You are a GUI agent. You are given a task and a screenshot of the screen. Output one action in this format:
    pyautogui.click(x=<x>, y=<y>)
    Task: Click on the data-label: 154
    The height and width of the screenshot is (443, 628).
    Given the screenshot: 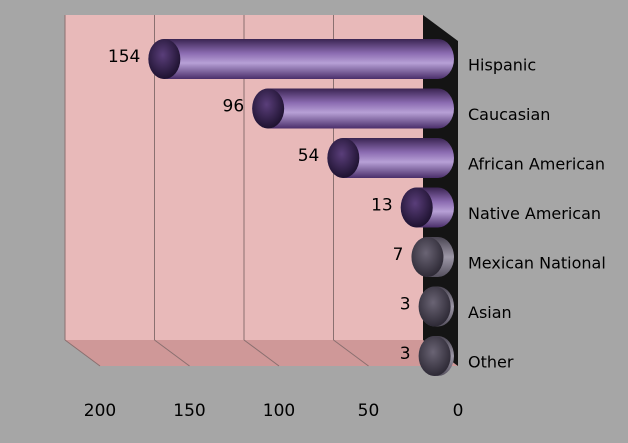 What is the action you would take?
    pyautogui.click(x=124, y=57)
    